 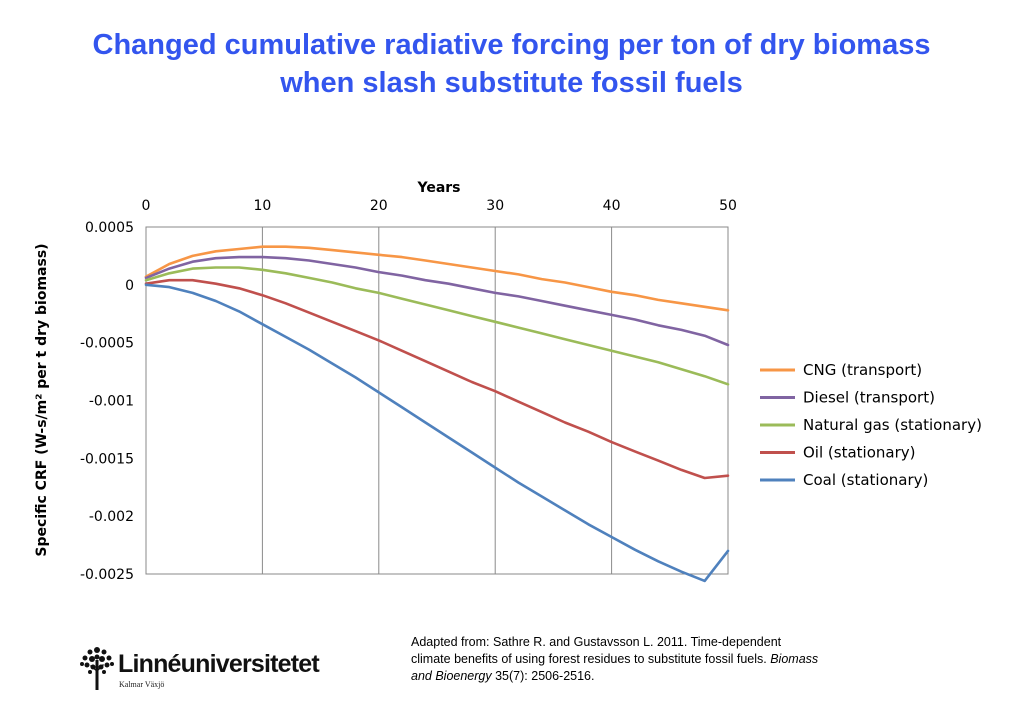 I want to click on logo-subtitle: Kalmar Växjö, so click(x=142, y=684).